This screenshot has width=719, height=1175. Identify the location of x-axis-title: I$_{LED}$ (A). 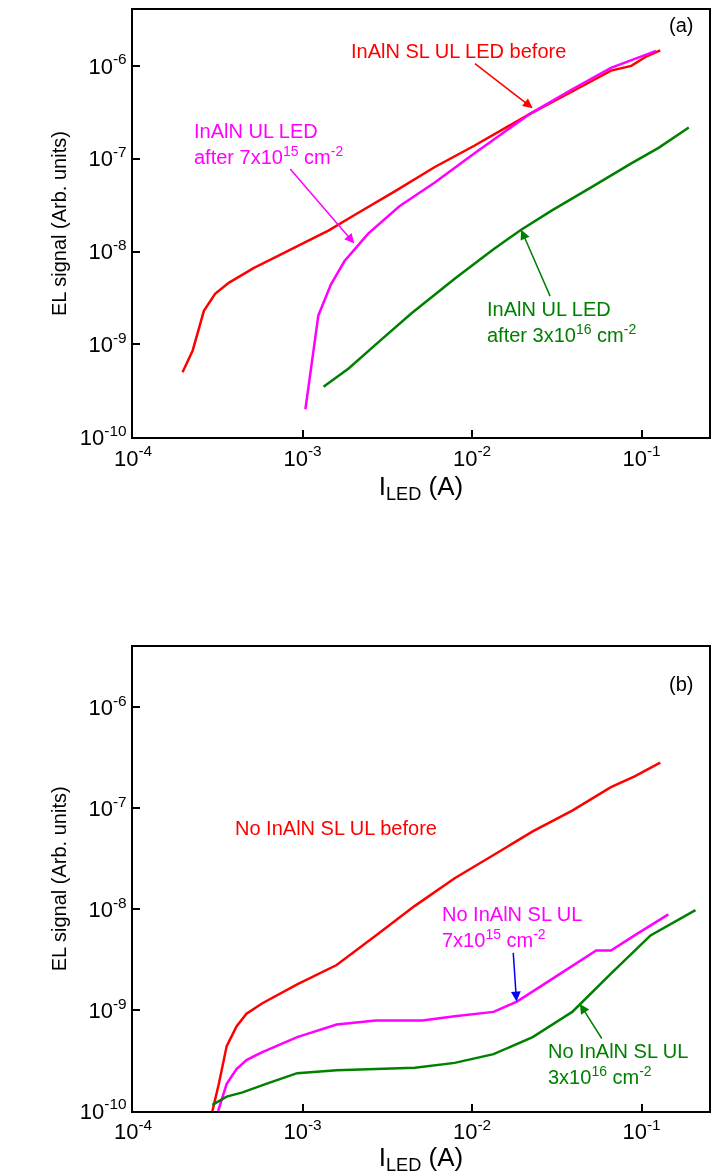
(421, 487).